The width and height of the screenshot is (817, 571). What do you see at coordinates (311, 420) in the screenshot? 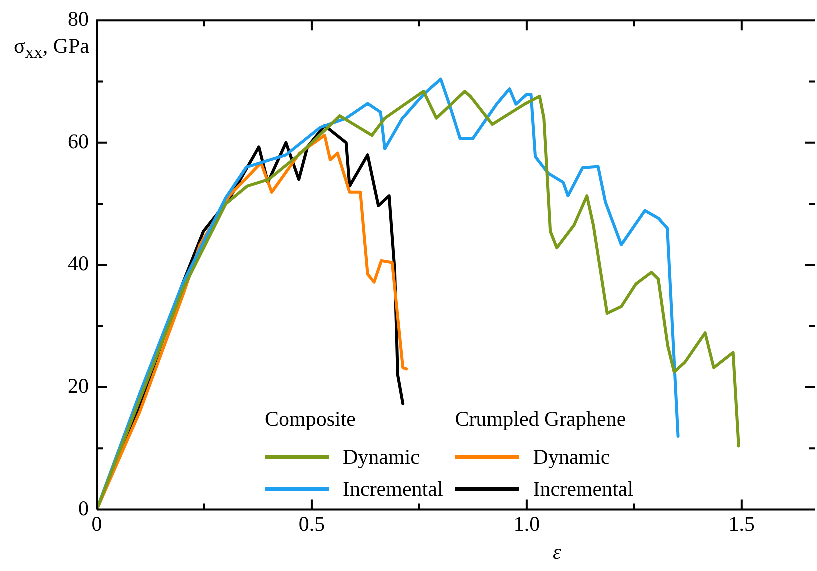
I see `annotation: Composite` at bounding box center [311, 420].